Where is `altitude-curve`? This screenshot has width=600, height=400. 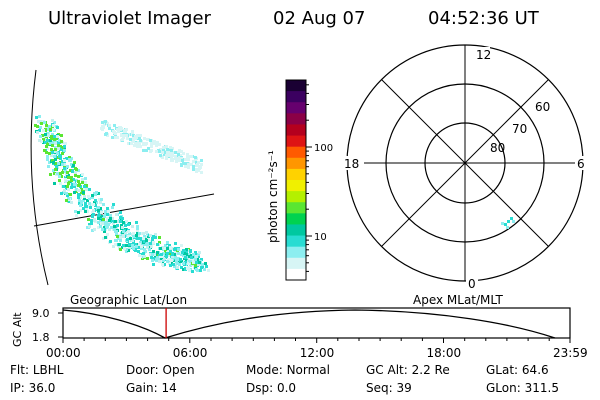
altitude-curve is located at coordinates (309, 324).